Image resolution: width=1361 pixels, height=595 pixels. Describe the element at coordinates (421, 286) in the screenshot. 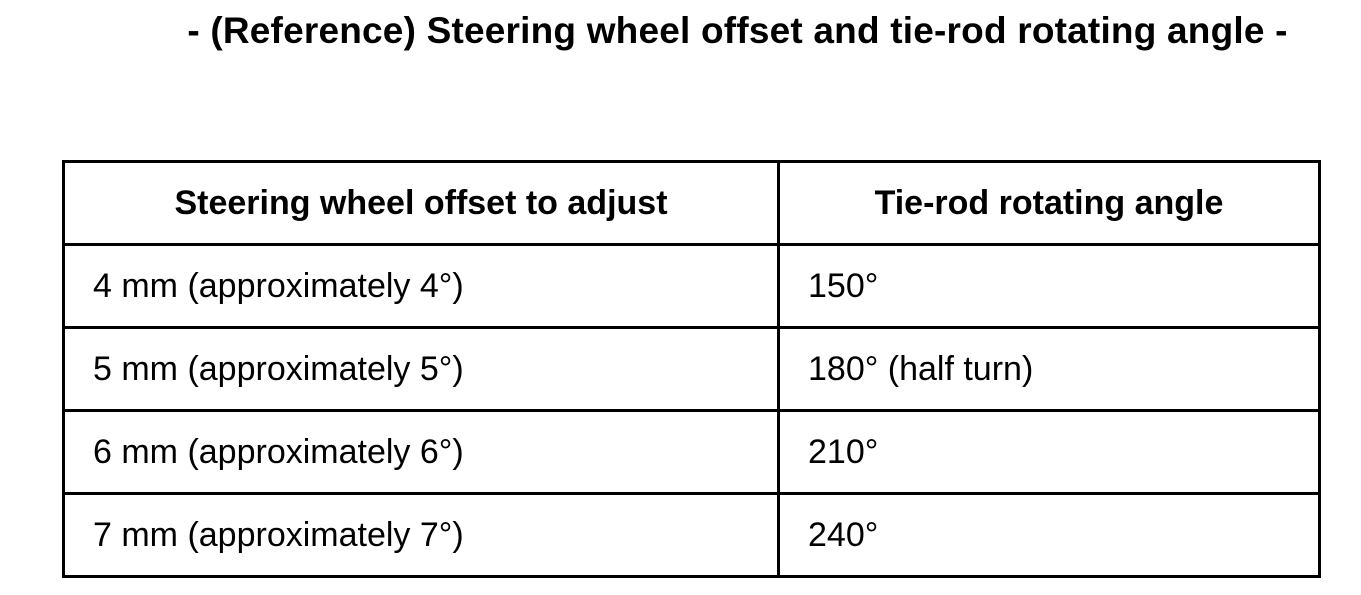

I see `offset-cell: 4 mm (approximately 4°)` at that location.